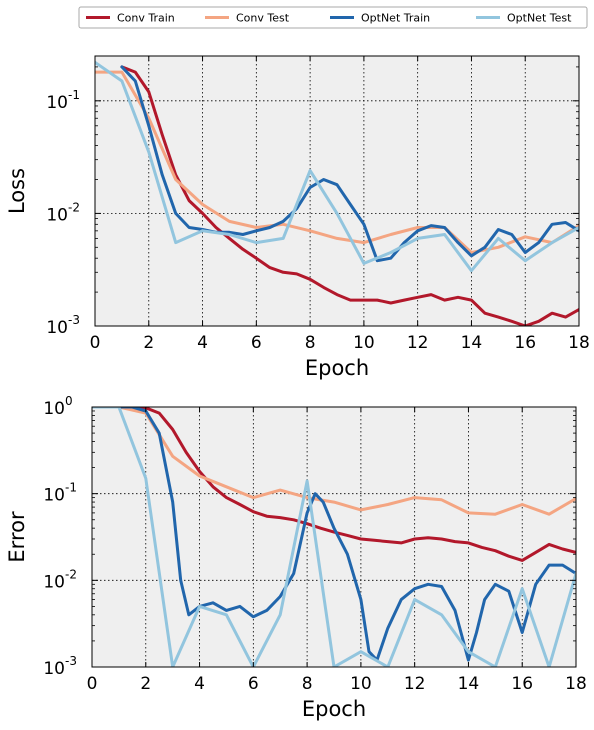  I want to click on y-axis-label: Loss, so click(17, 191).